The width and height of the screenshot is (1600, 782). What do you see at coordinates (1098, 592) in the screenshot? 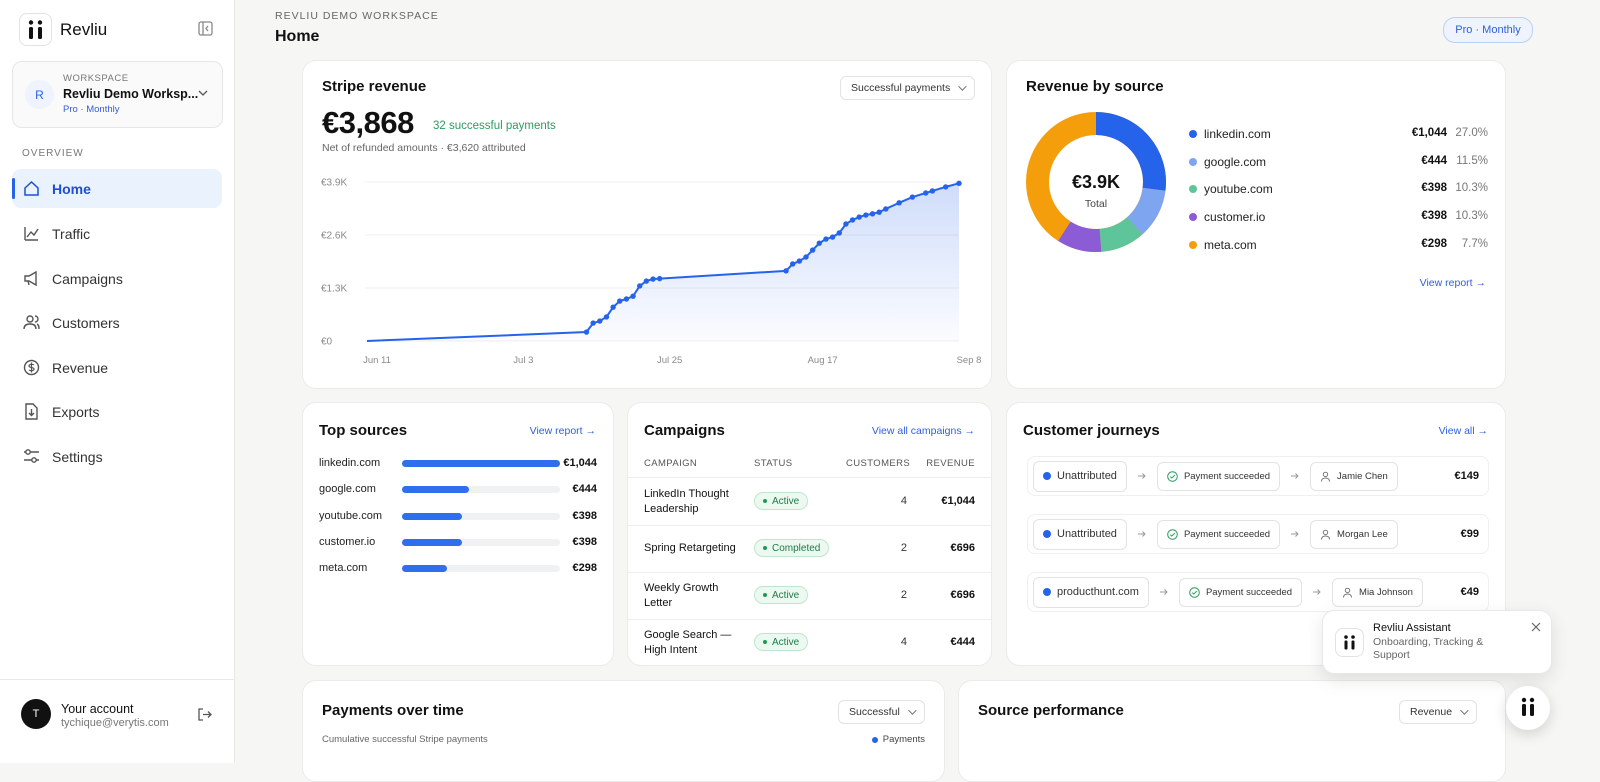
I see `source-label: producthunt.com` at bounding box center [1098, 592].